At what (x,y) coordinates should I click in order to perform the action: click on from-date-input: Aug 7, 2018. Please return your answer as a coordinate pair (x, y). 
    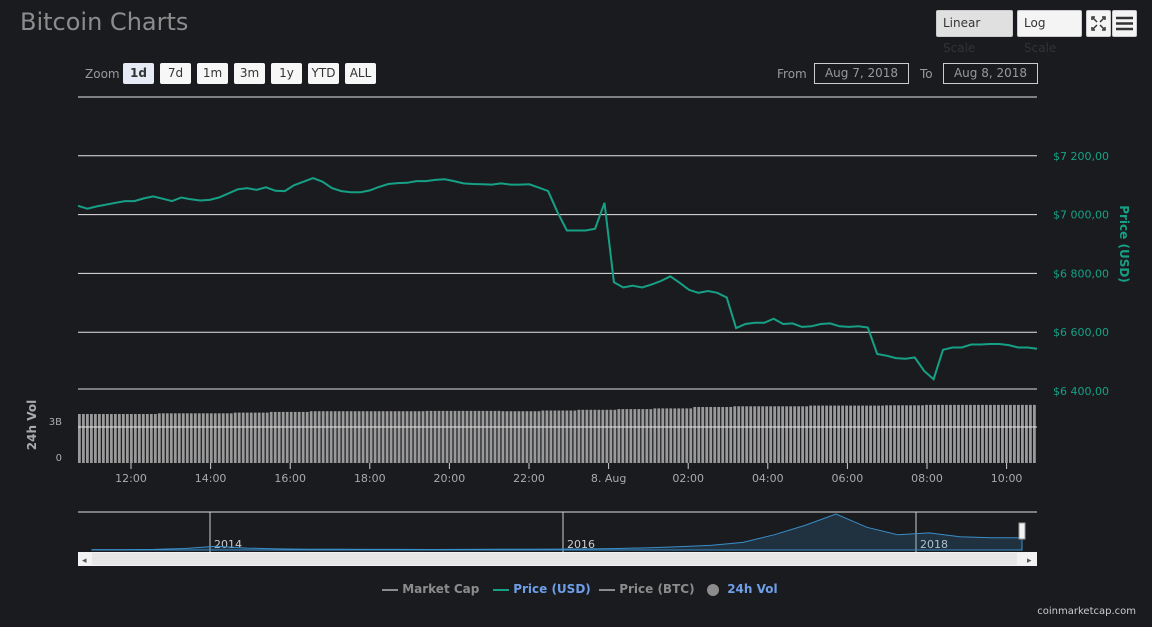
    Looking at the image, I should click on (861, 73).